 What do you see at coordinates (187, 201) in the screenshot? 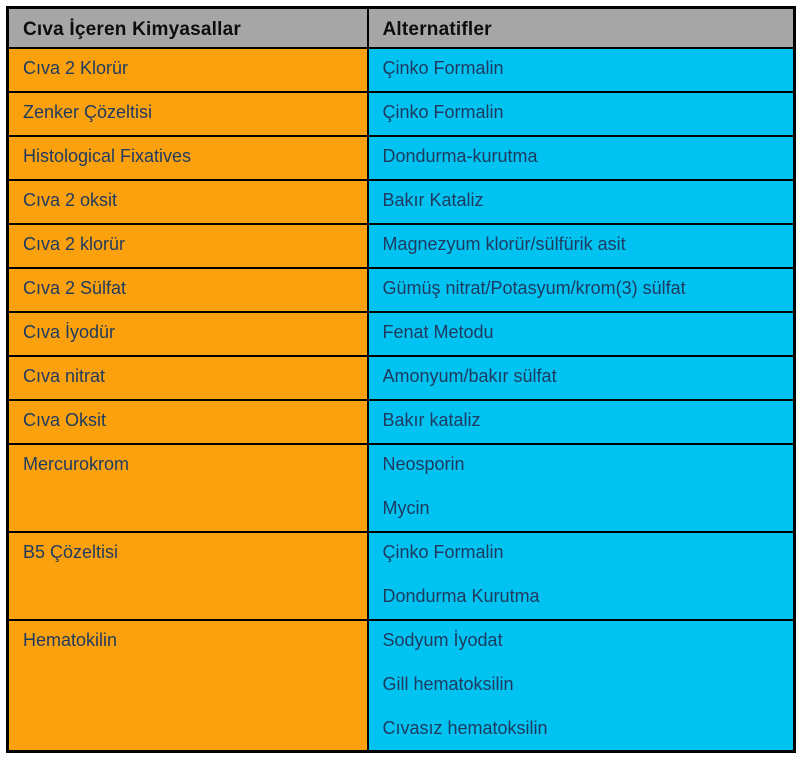
I see `chemical-cell: Cıva 2 oksit` at bounding box center [187, 201].